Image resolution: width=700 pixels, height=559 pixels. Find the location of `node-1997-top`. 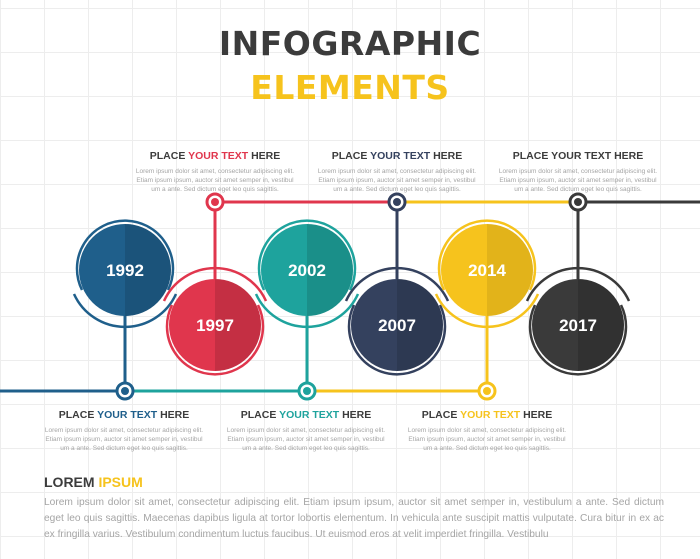

node-1997-top is located at coordinates (215, 202).